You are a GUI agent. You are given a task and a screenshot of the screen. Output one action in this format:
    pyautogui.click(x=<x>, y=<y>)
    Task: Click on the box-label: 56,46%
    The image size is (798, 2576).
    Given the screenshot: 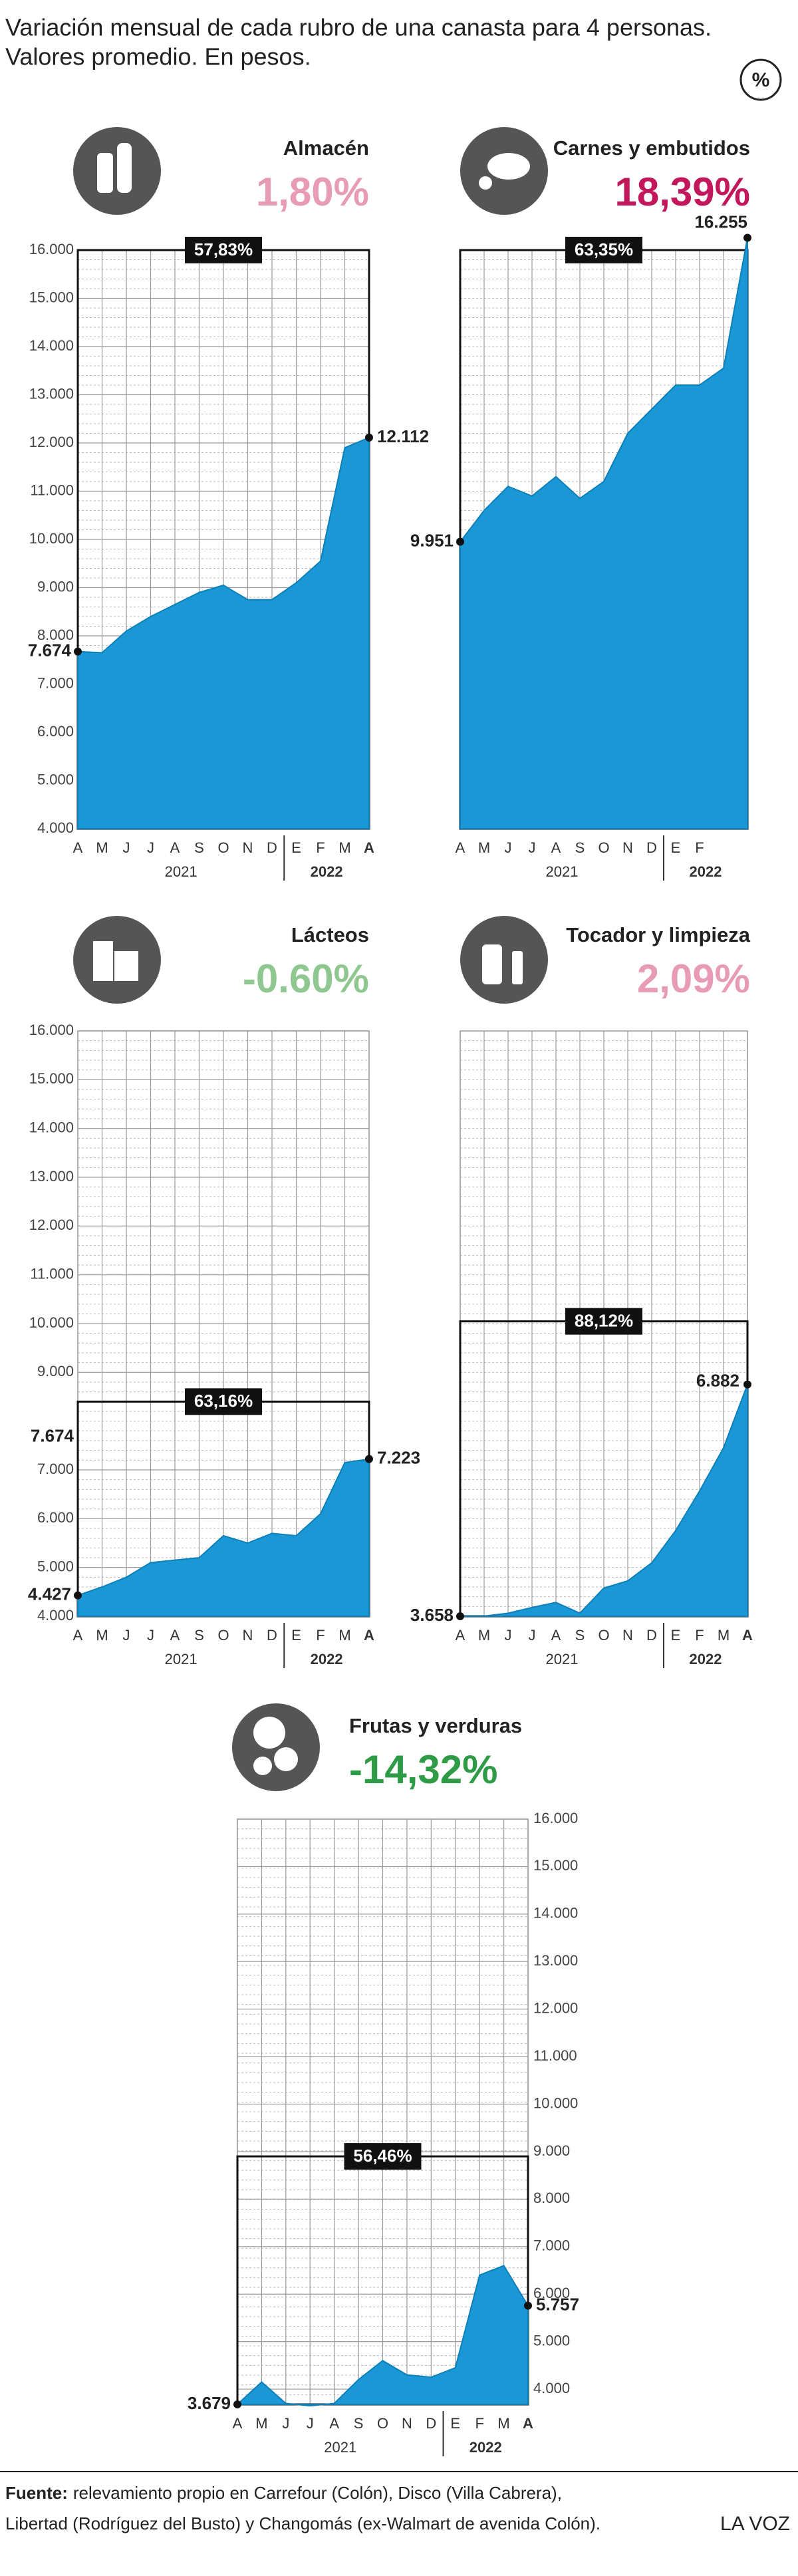 What is the action you would take?
    pyautogui.click(x=382, y=2156)
    